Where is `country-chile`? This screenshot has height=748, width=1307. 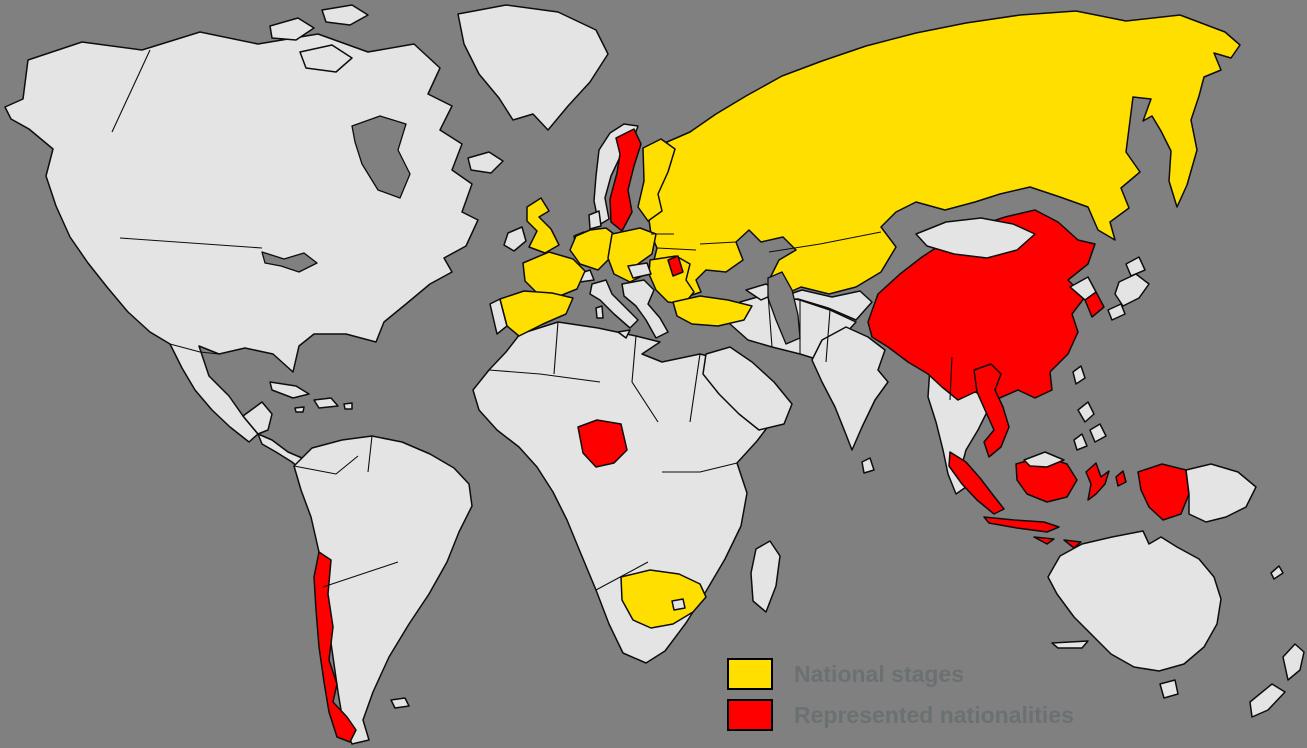 country-chile is located at coordinates (335, 647).